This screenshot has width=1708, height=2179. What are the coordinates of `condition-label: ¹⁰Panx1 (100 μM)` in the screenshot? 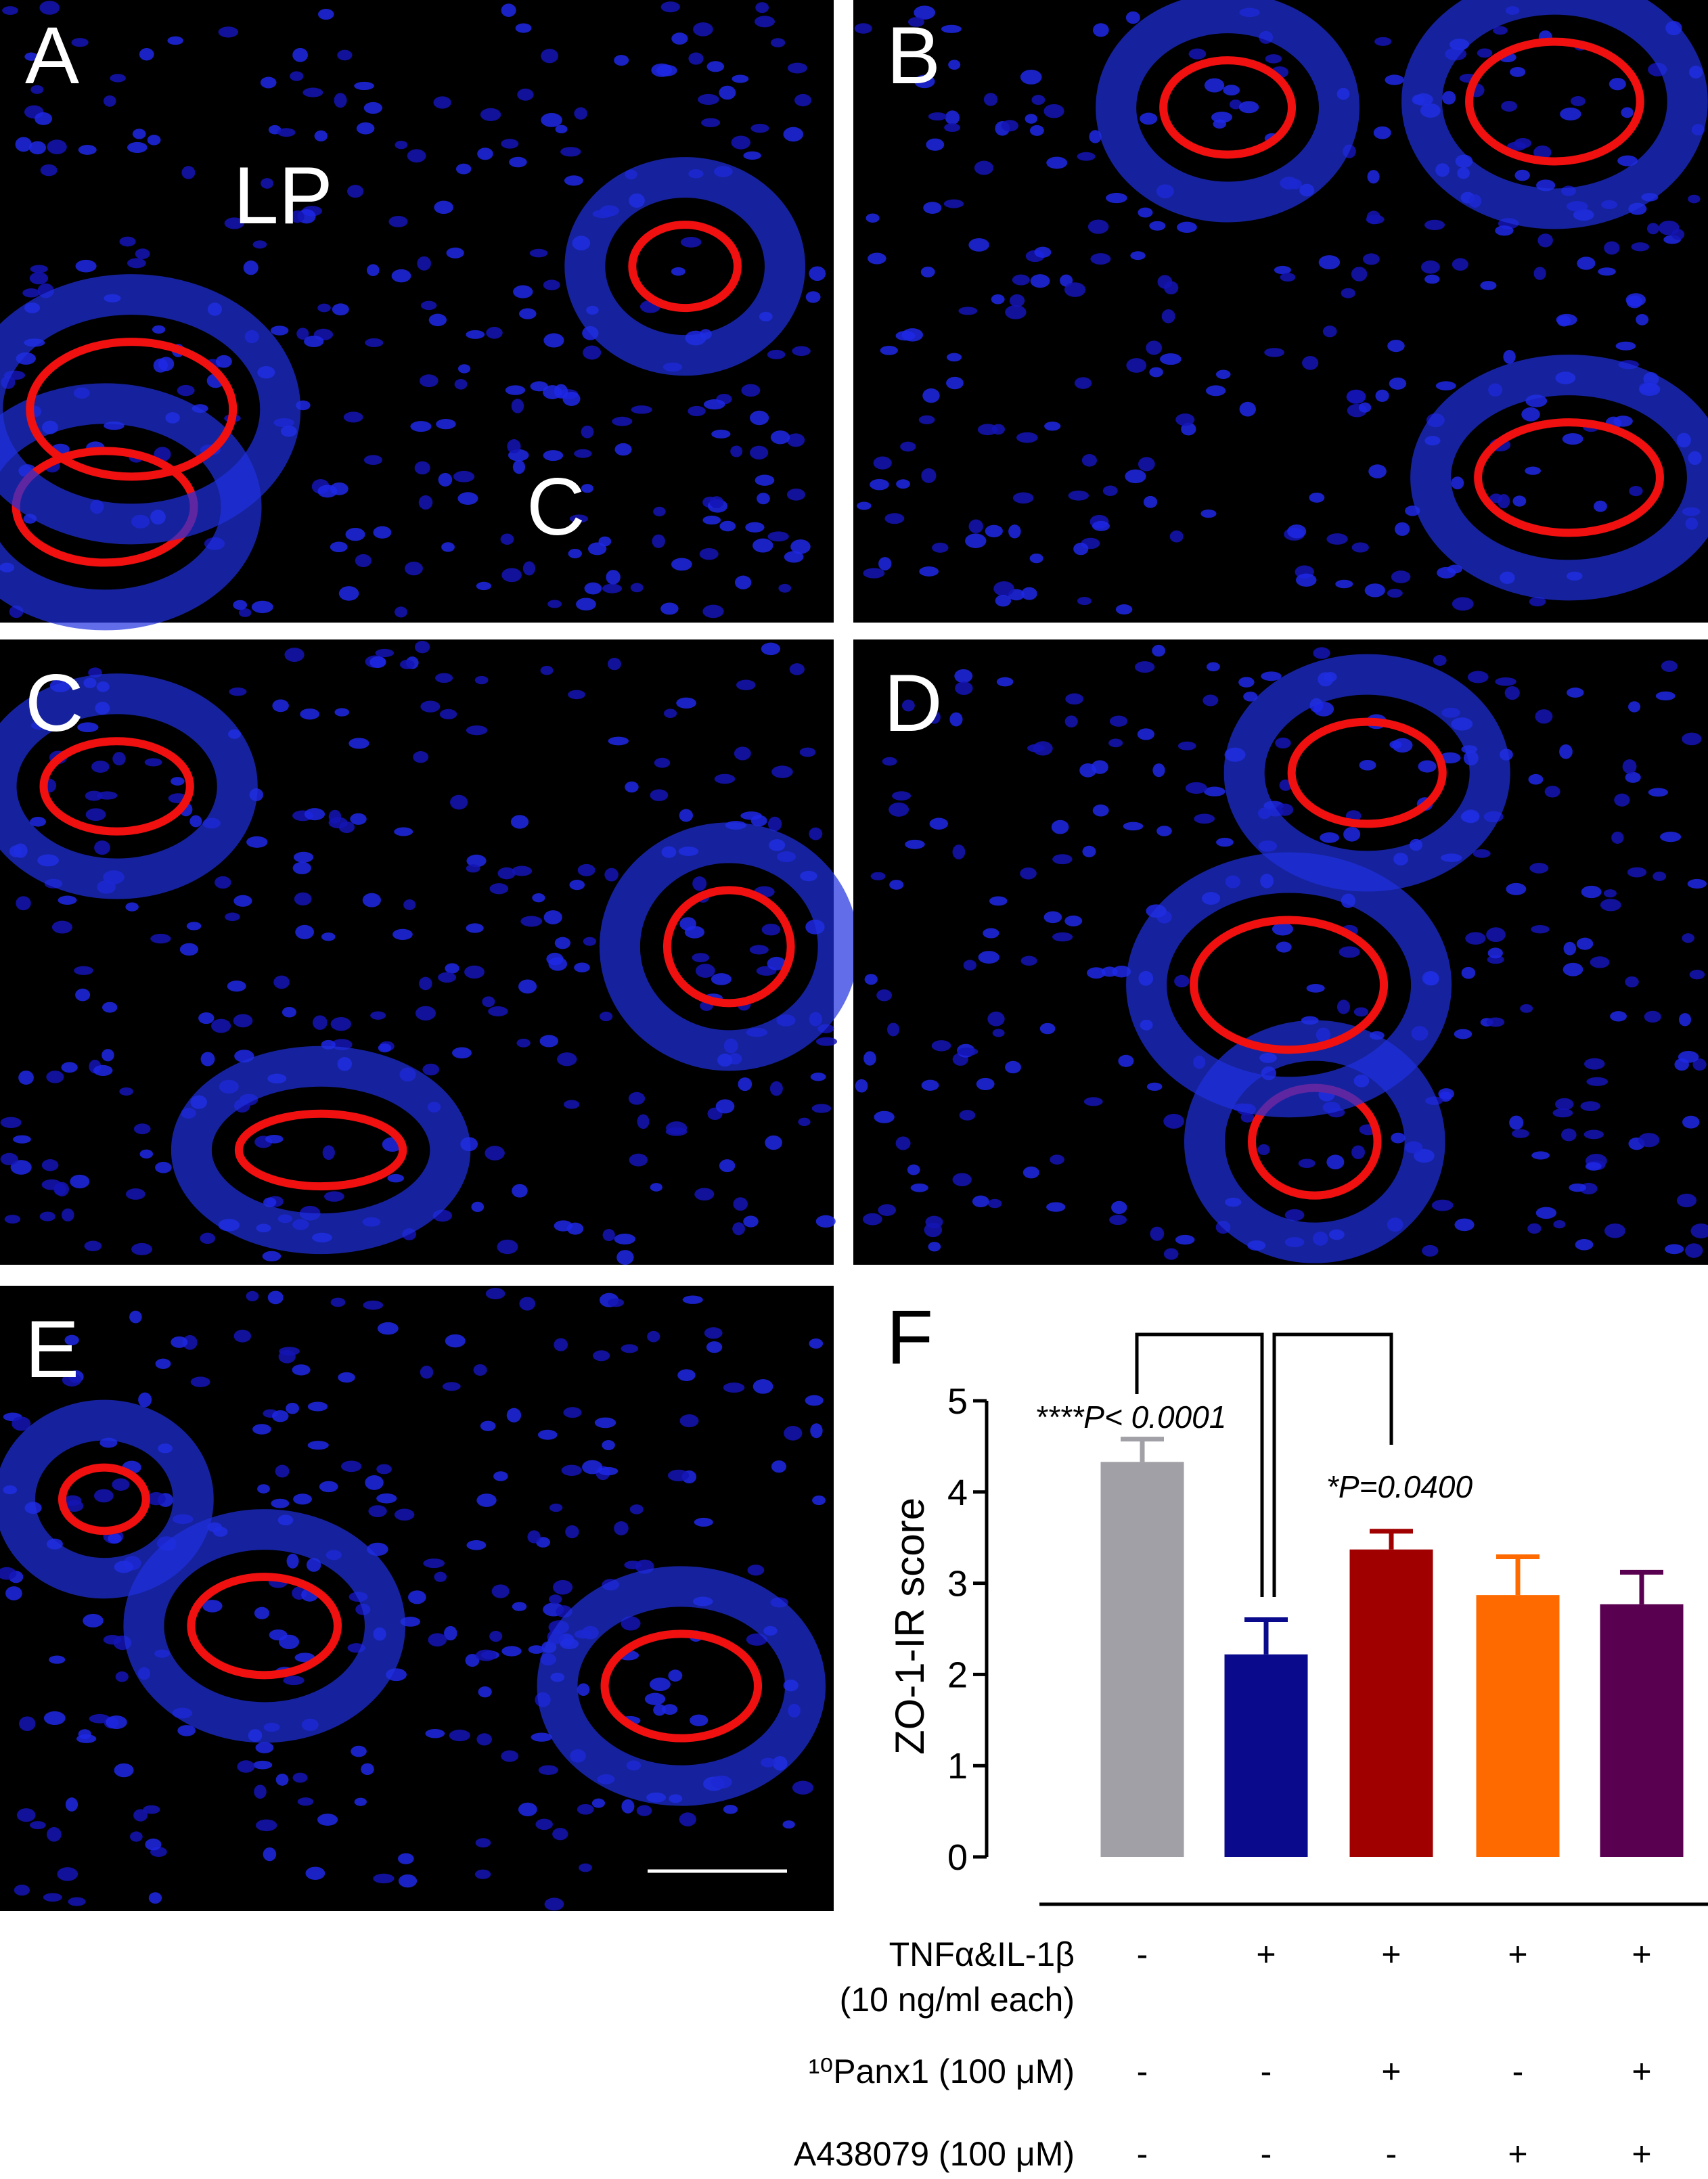 It's located at (942, 2071).